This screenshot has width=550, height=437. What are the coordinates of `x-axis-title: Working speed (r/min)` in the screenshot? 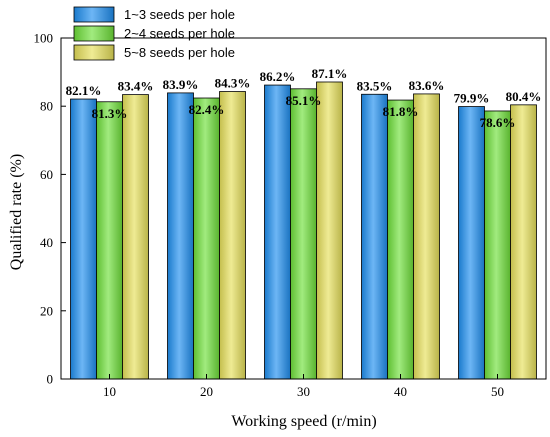 It's located at (303, 421).